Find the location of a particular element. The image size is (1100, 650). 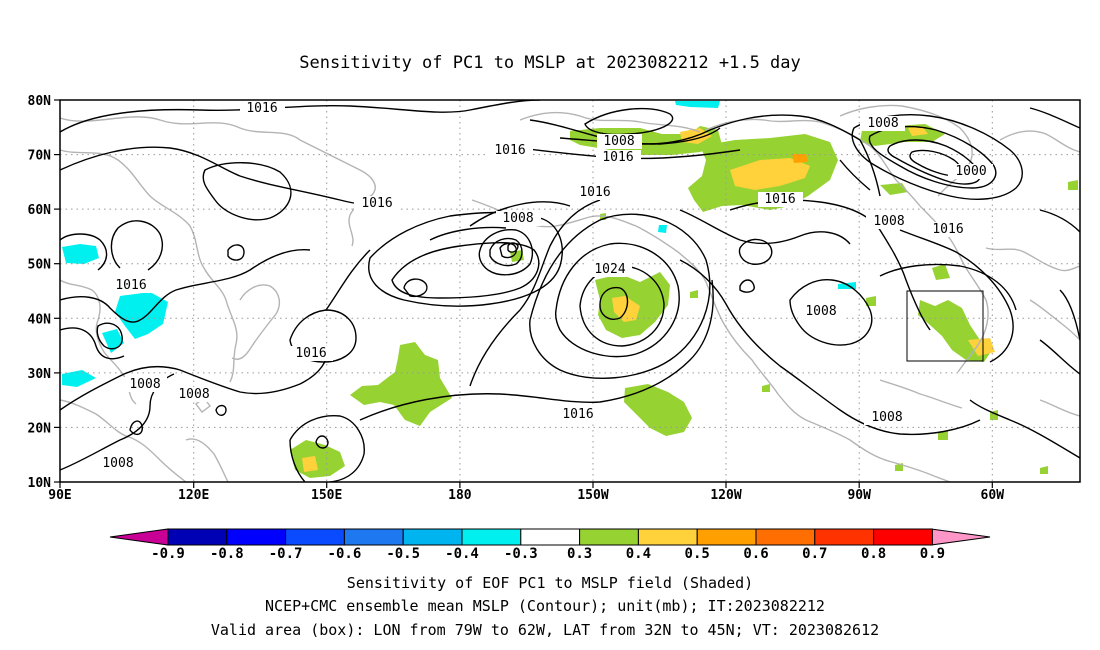

shade-cyan-arctic is located at coordinates (697, 104).